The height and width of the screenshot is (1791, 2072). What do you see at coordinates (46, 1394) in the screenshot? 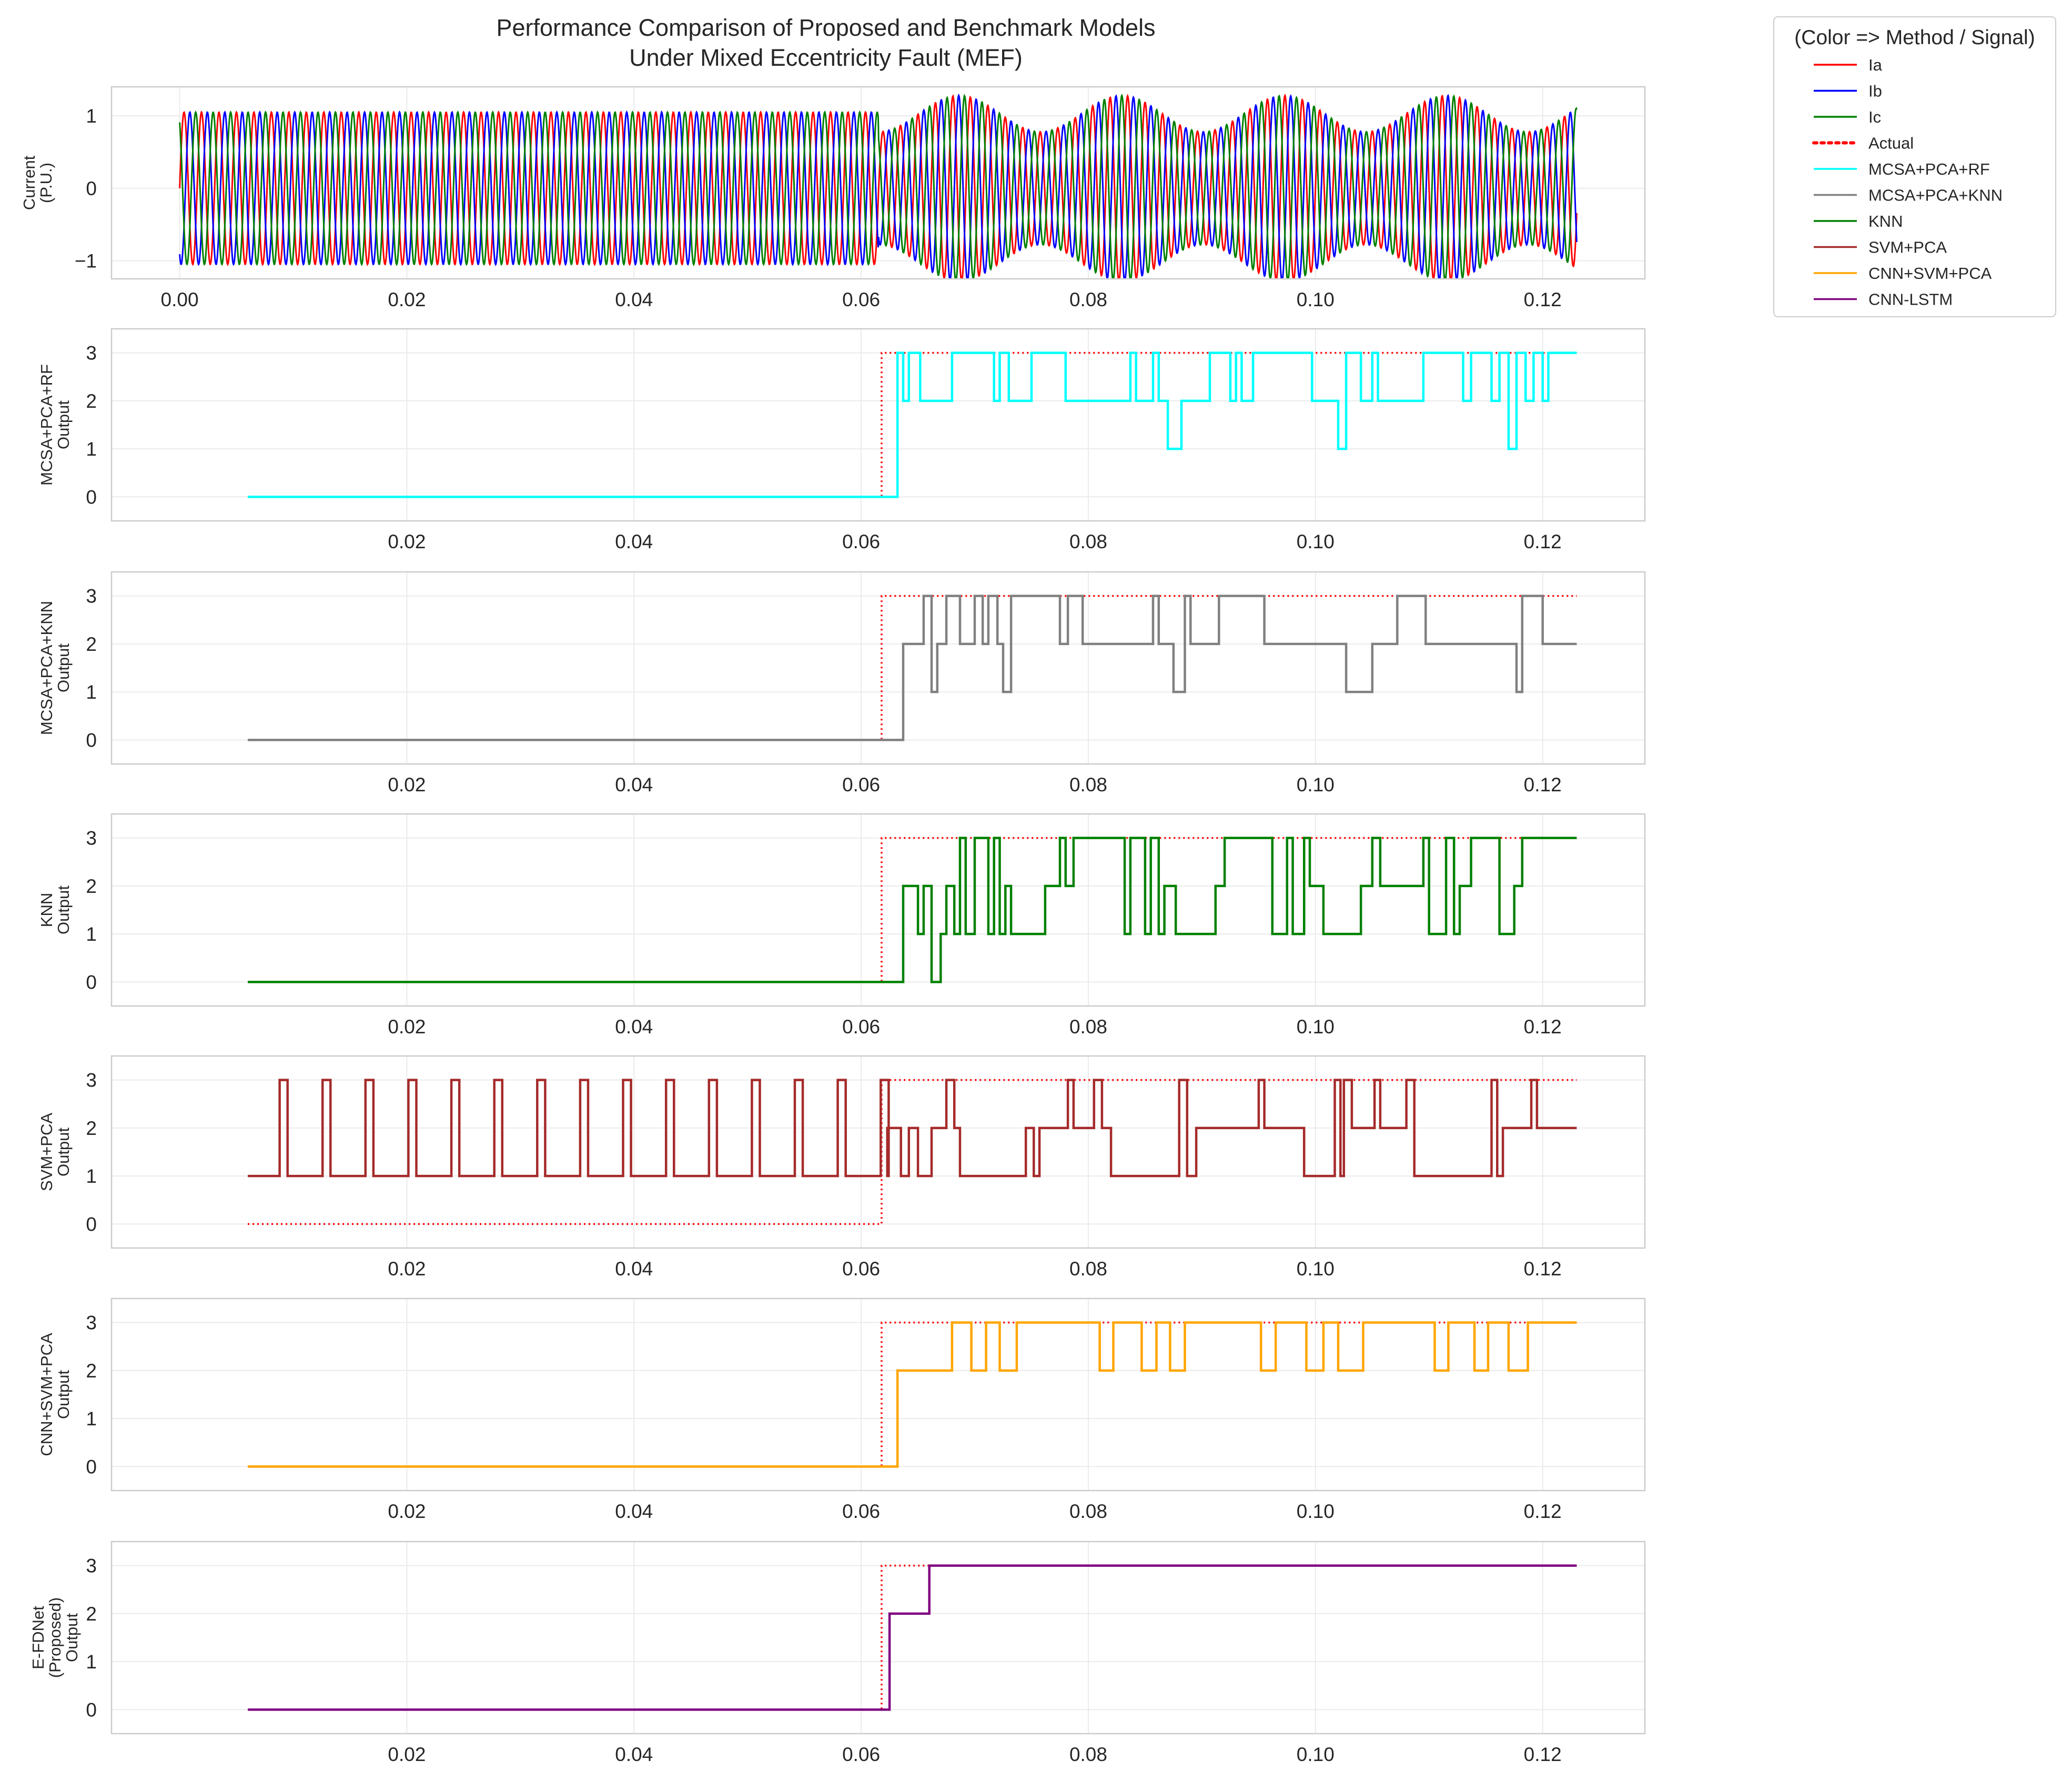
I see `y-axis-label-line: CNN+SVM+PCA` at bounding box center [46, 1394].